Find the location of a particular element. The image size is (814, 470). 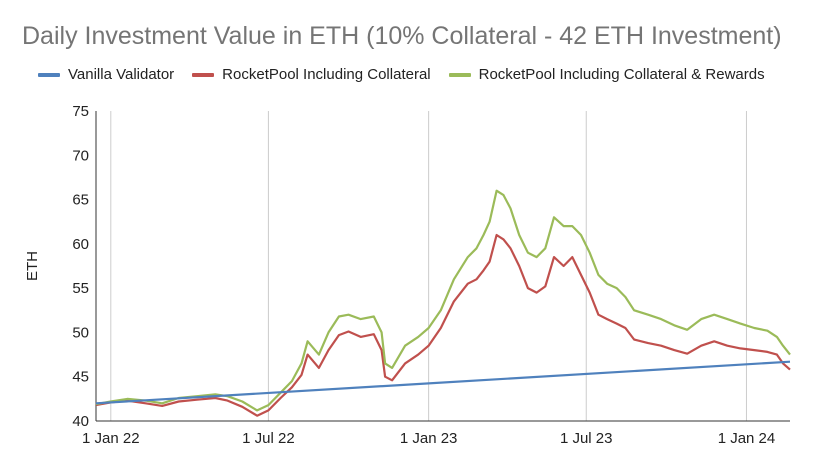

y-tick-label: 60 is located at coordinates (80, 244).